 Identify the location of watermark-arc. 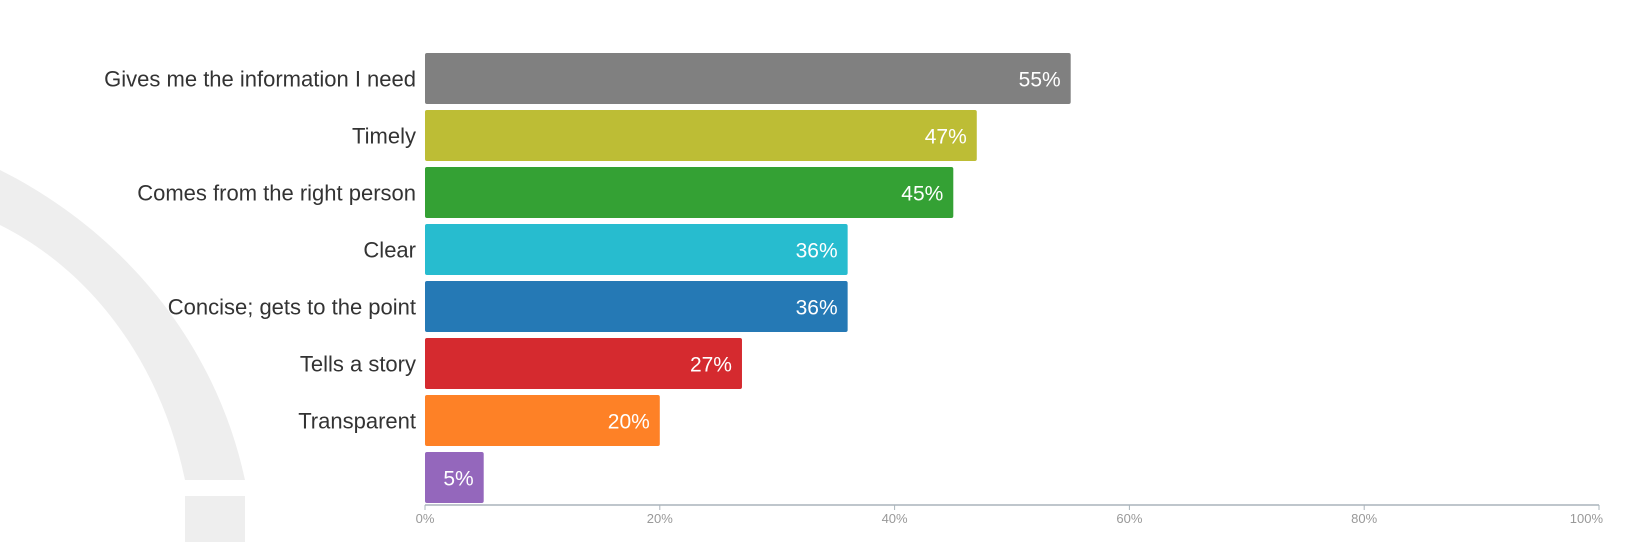
(122, 356).